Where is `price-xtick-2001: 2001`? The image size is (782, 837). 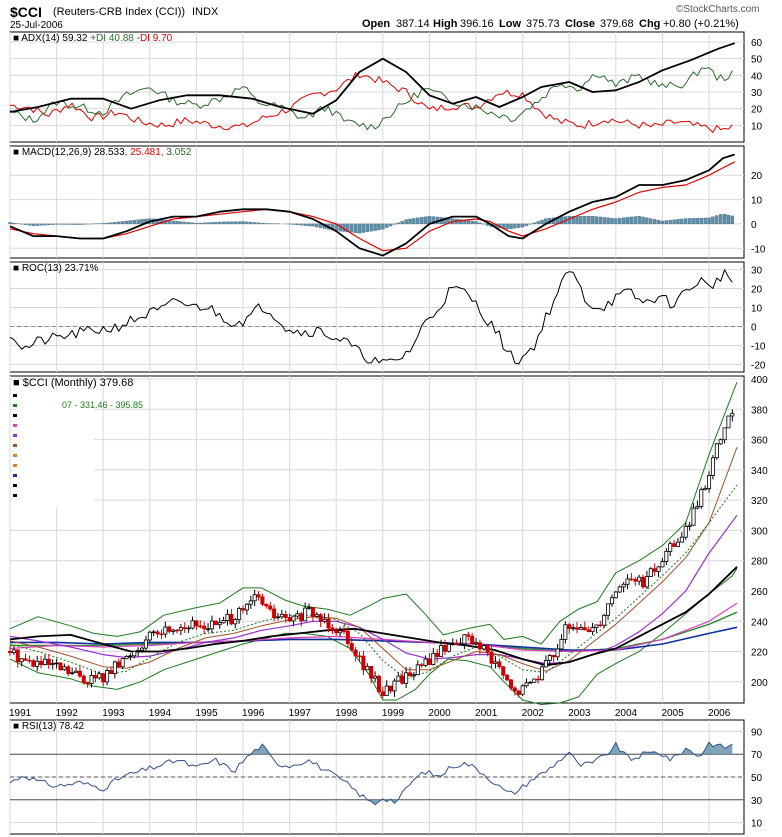 price-xtick-2001: 2001 is located at coordinates (486, 713).